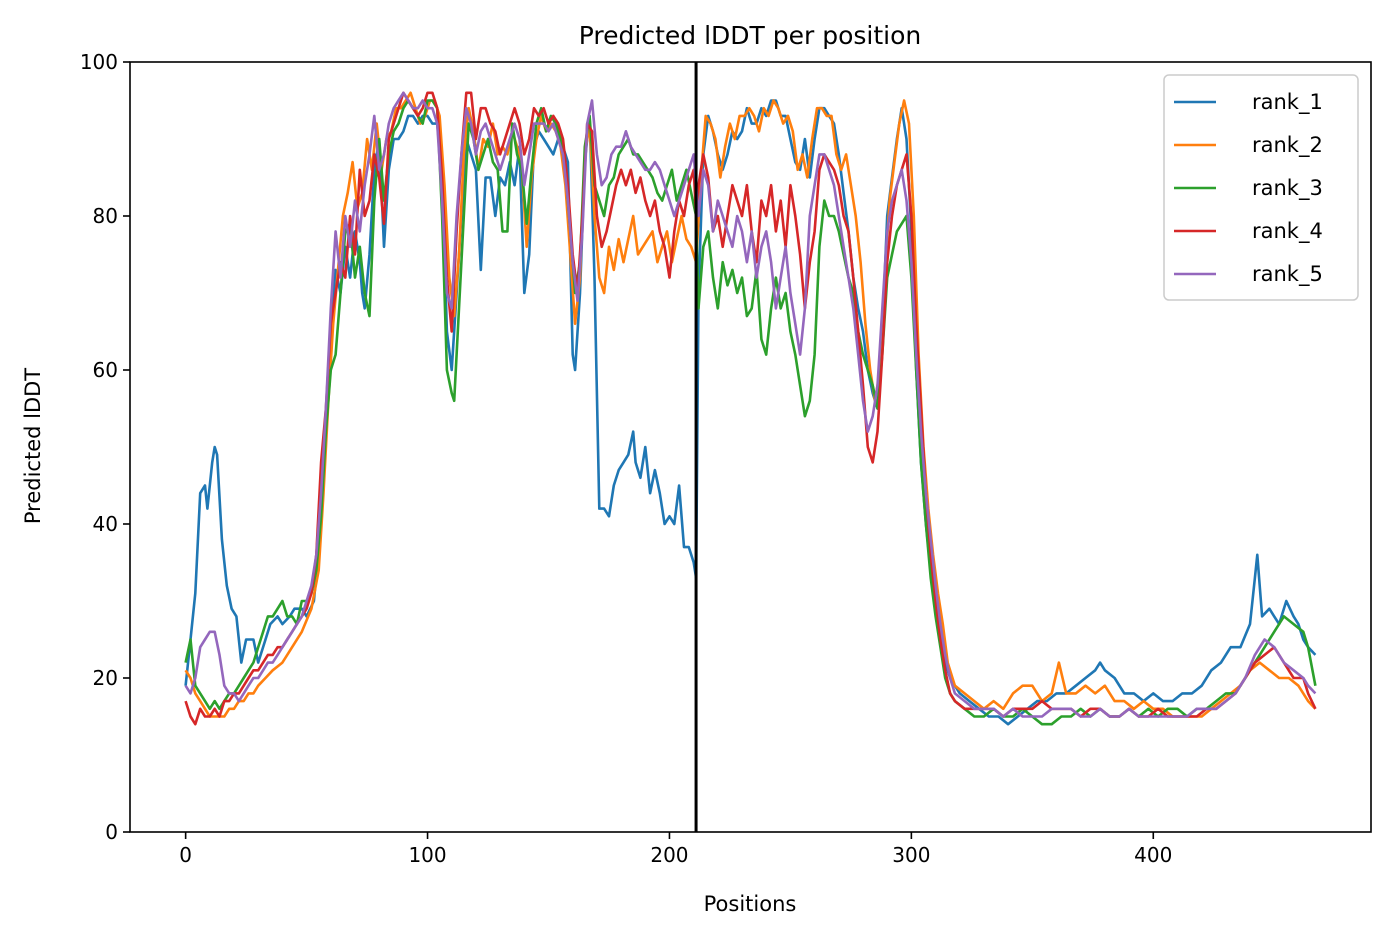  I want to click on x-axis-title: Positions, so click(750, 904).